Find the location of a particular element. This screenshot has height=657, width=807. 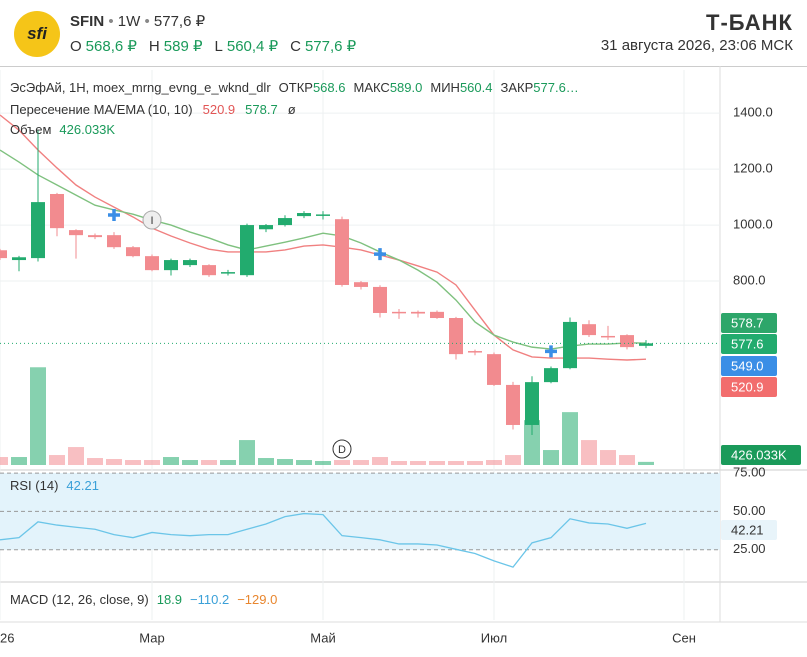

ohlc-value: 577,6 ₽ is located at coordinates (330, 46).